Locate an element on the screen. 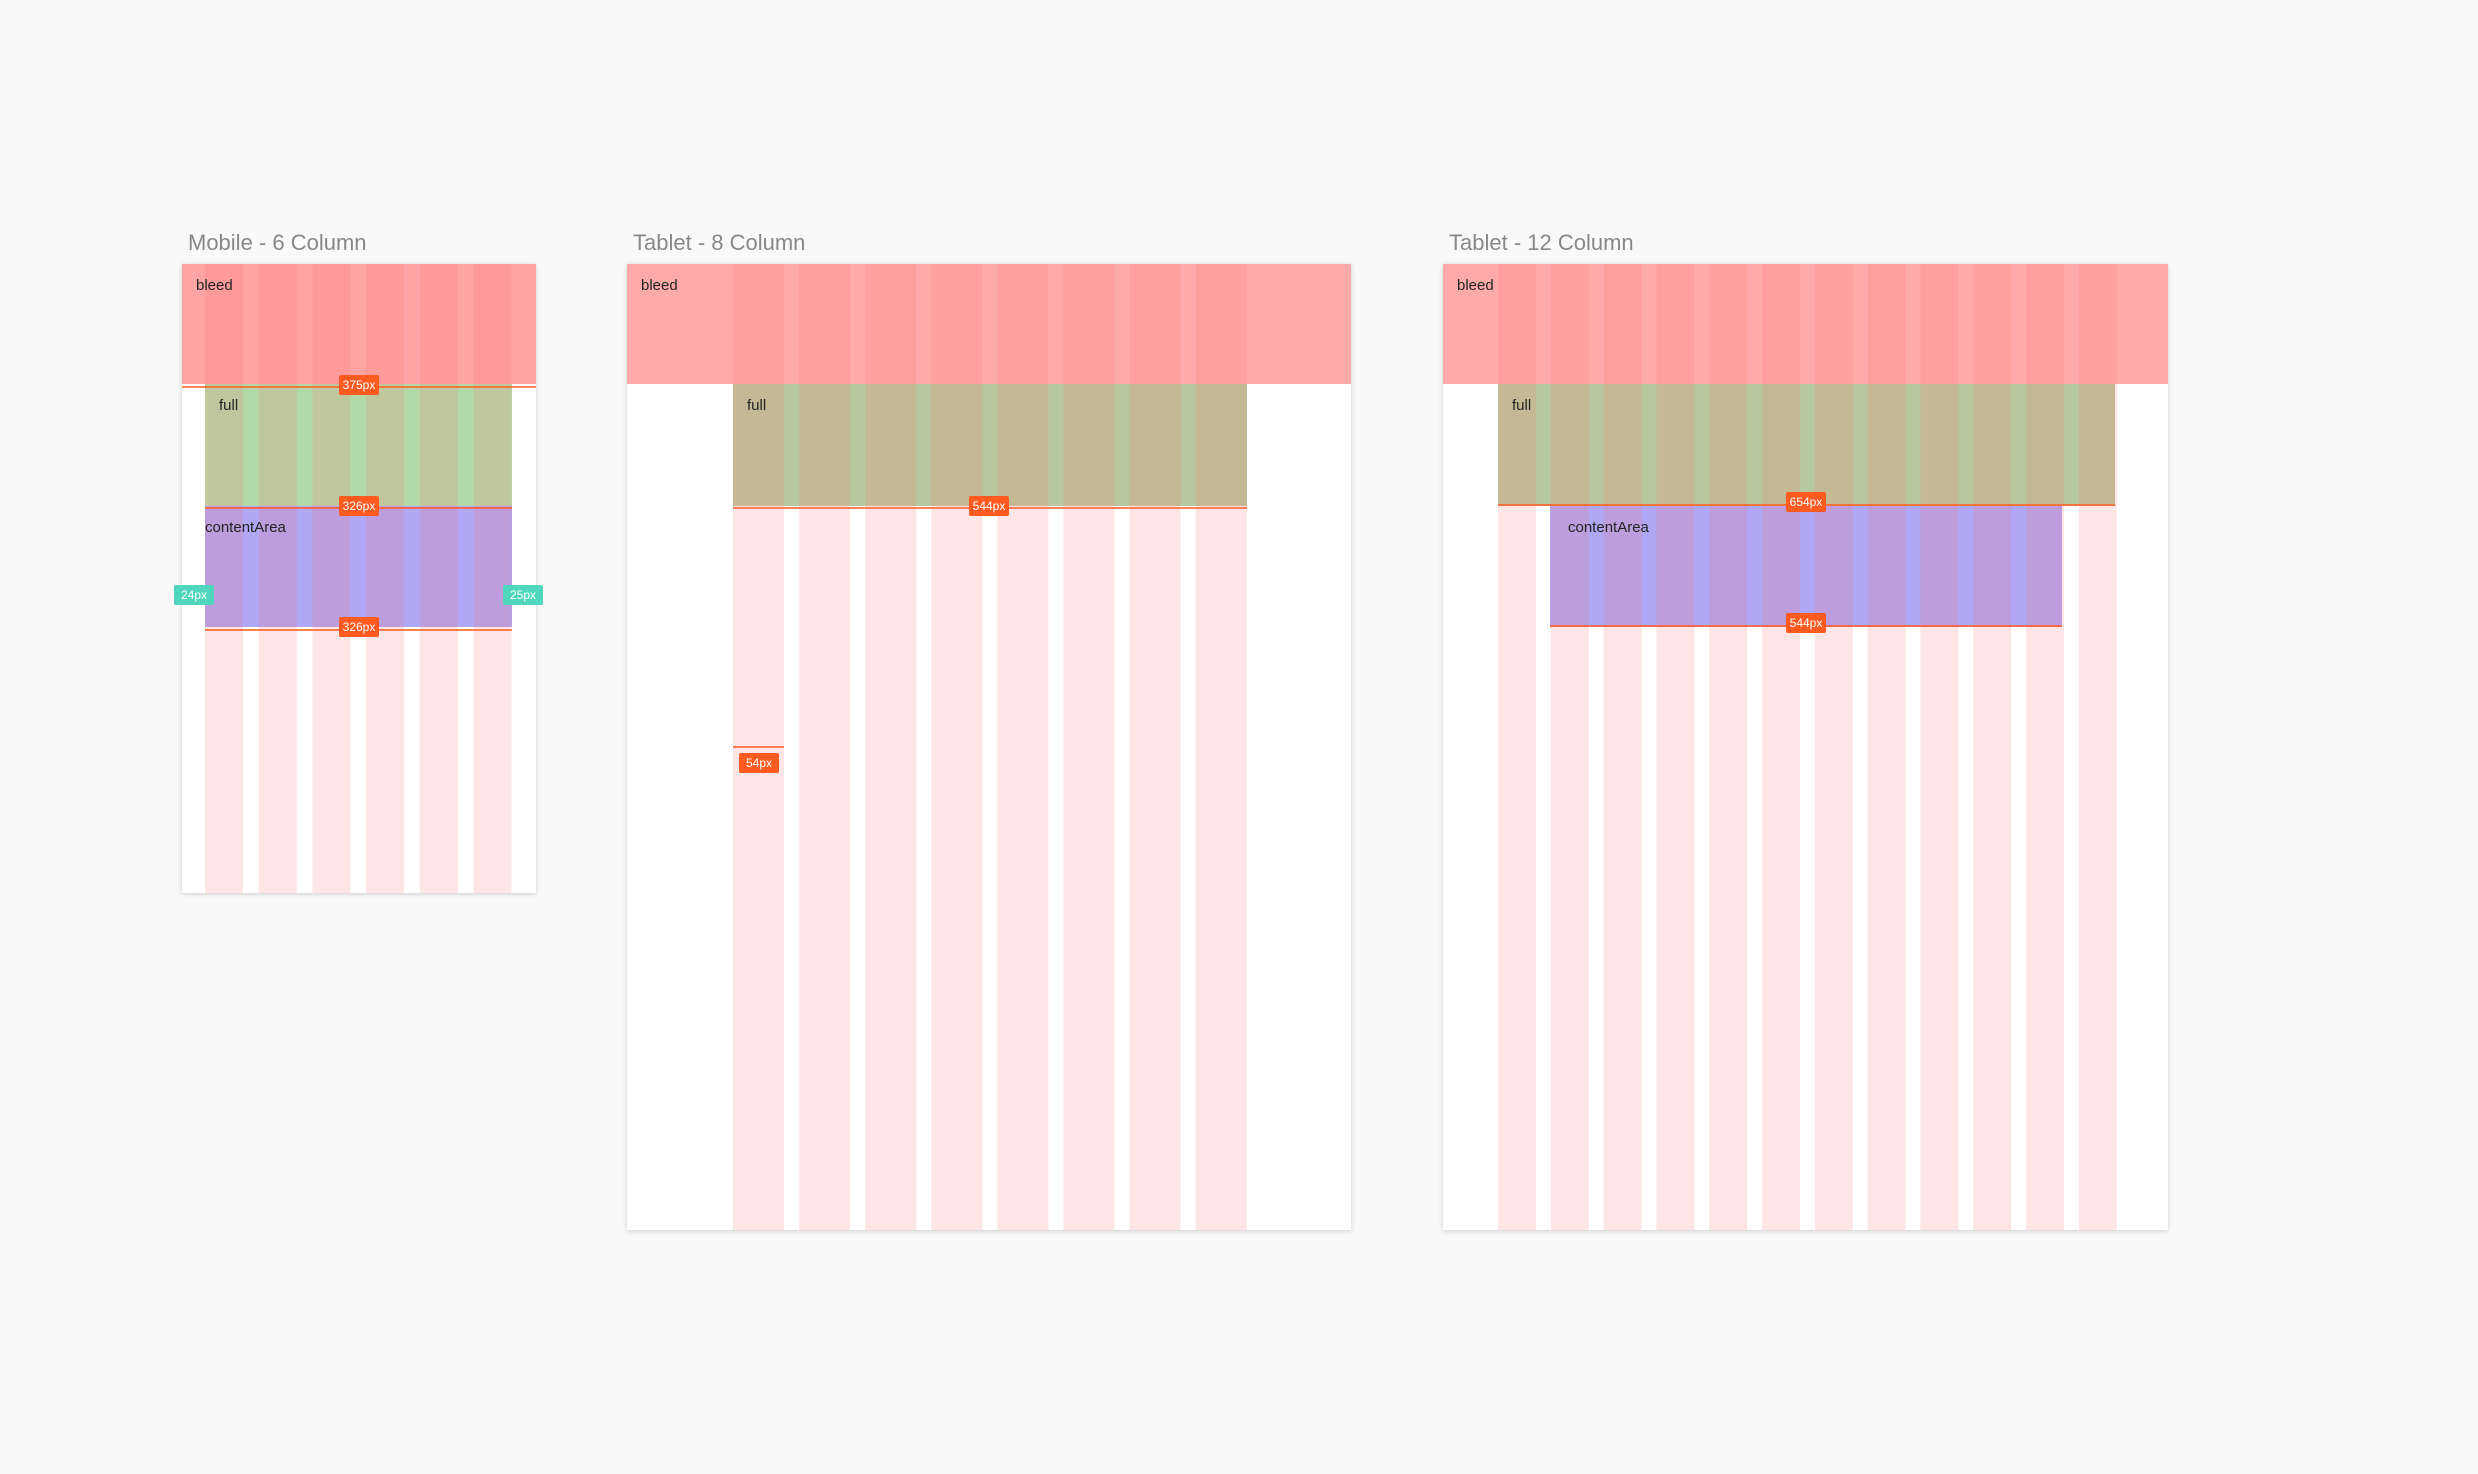 This screenshot has width=2478, height=1474. artboard-title: Tablet - 8 Column is located at coordinates (719, 242).